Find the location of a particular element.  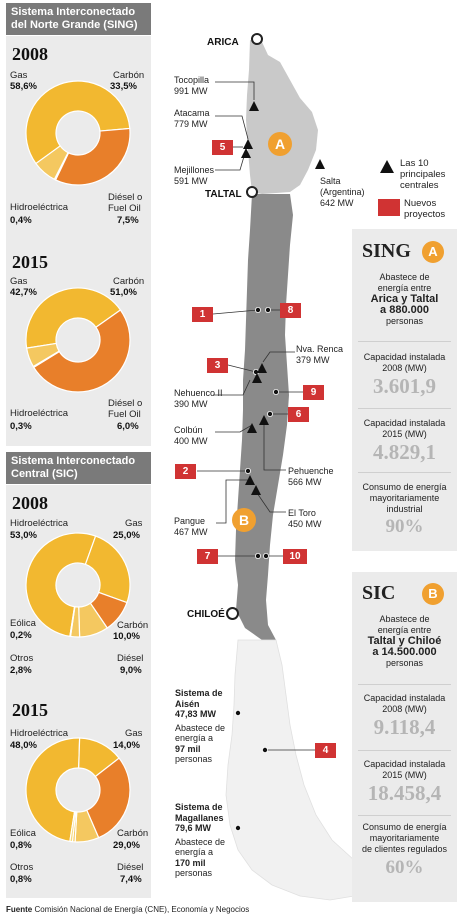

sing-badge: A is located at coordinates (433, 252).